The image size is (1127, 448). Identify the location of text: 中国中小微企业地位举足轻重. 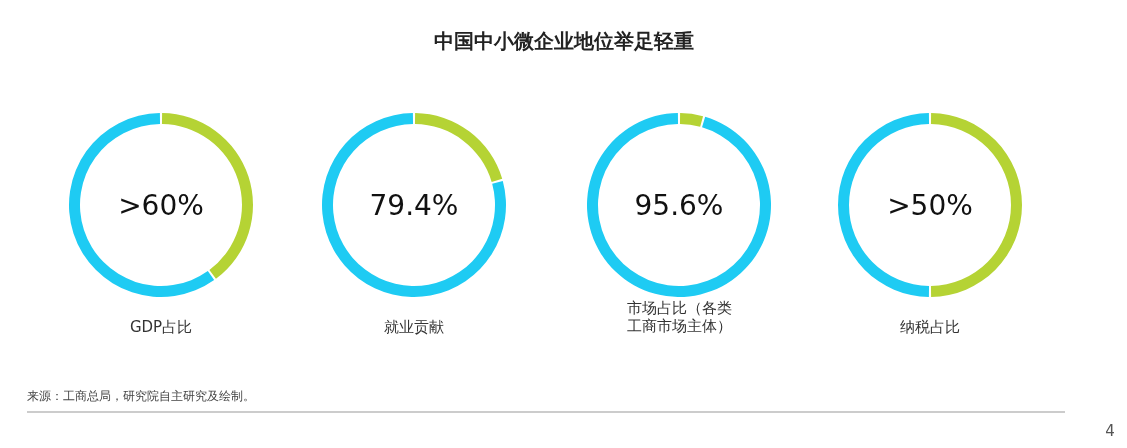
(563, 41).